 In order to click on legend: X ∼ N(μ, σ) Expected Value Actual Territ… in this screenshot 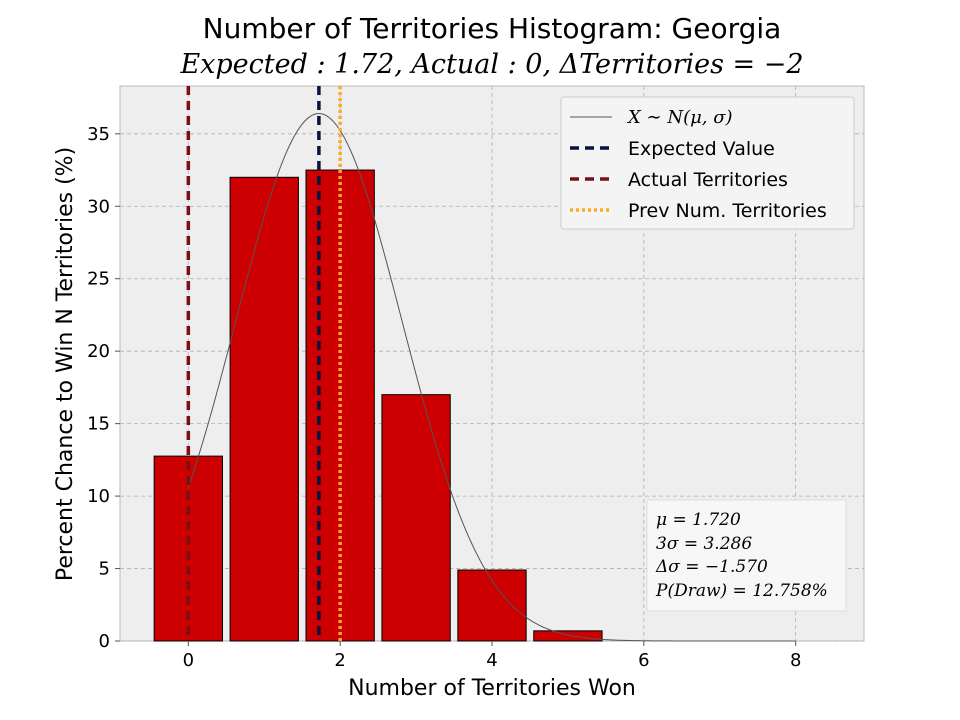, I will do `click(707, 163)`.